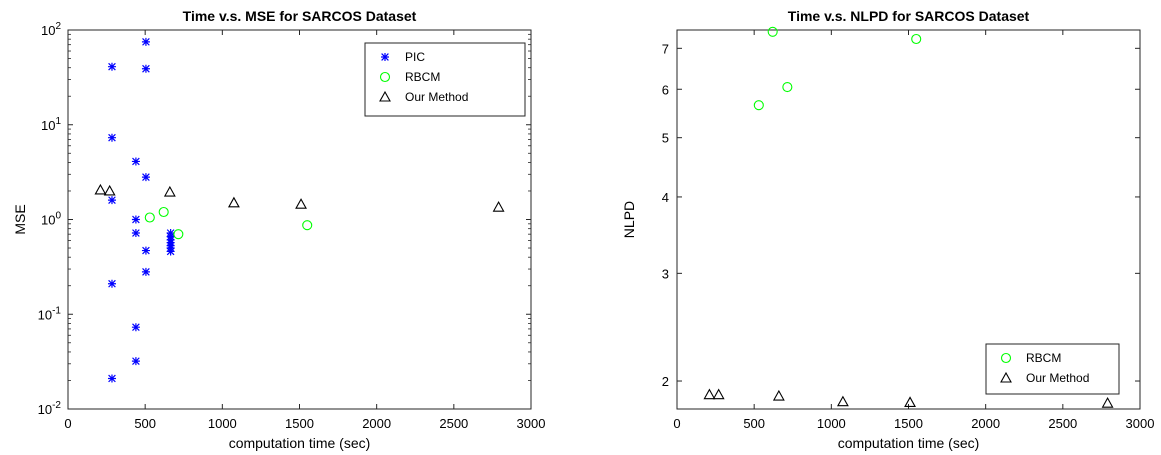  Describe the element at coordinates (51, 29) in the screenshot. I see `y-tick-label: 10²` at that location.